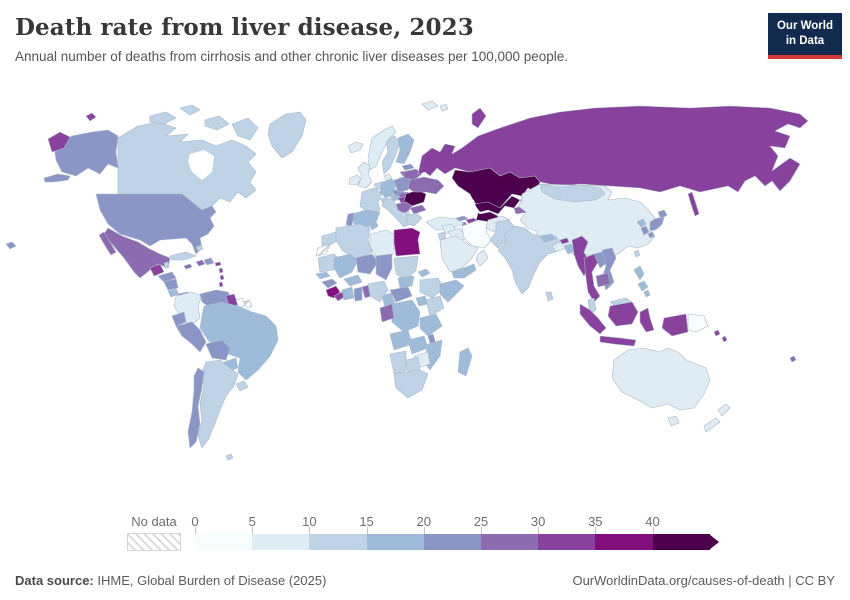 The image size is (850, 600). I want to click on country-france, so click(371, 201).